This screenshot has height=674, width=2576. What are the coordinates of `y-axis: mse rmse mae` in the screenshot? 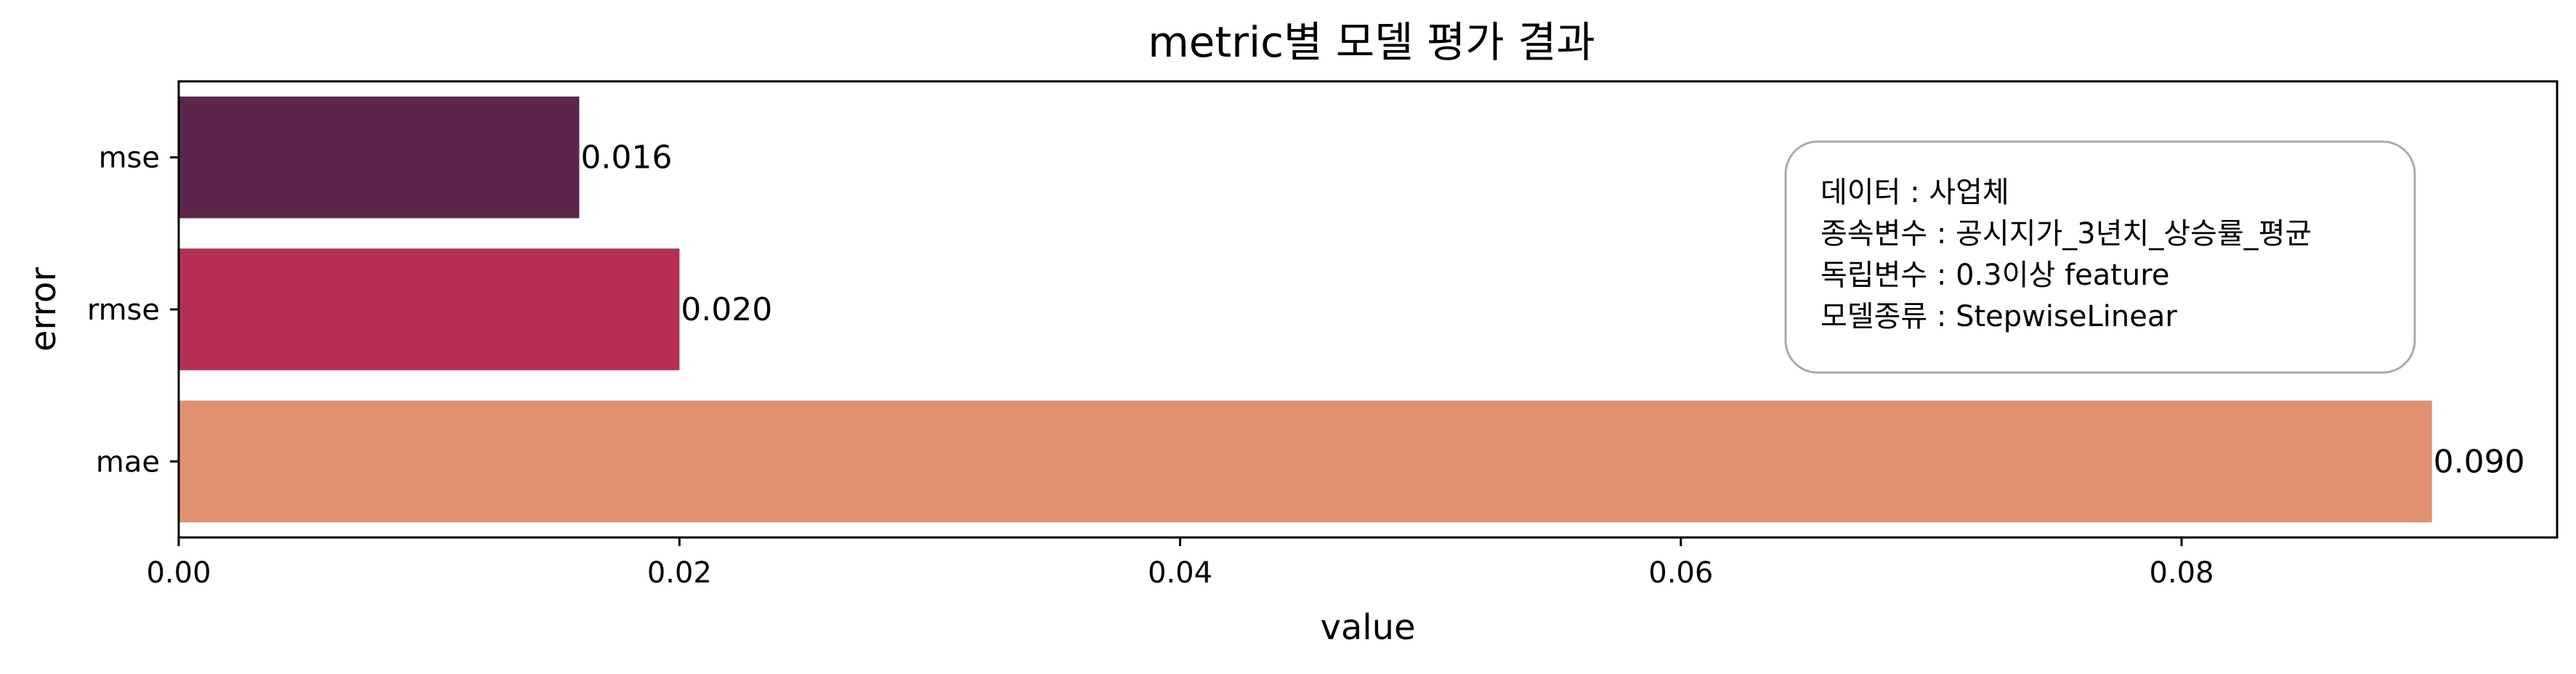 It's located at (133, 310).